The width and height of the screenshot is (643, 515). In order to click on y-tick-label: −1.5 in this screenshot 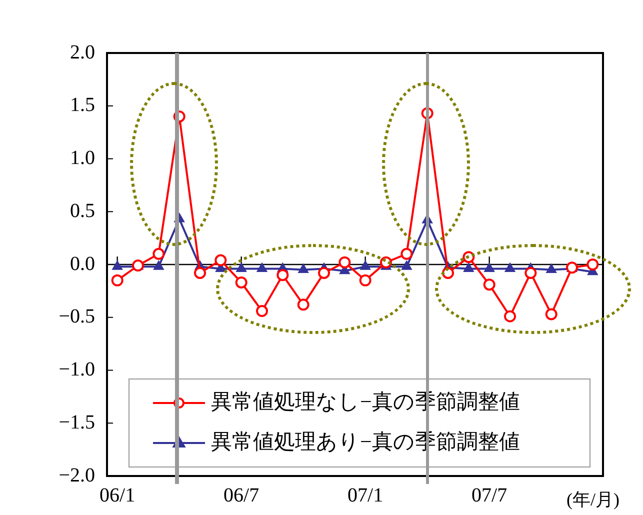, I will do `click(76, 422)`.